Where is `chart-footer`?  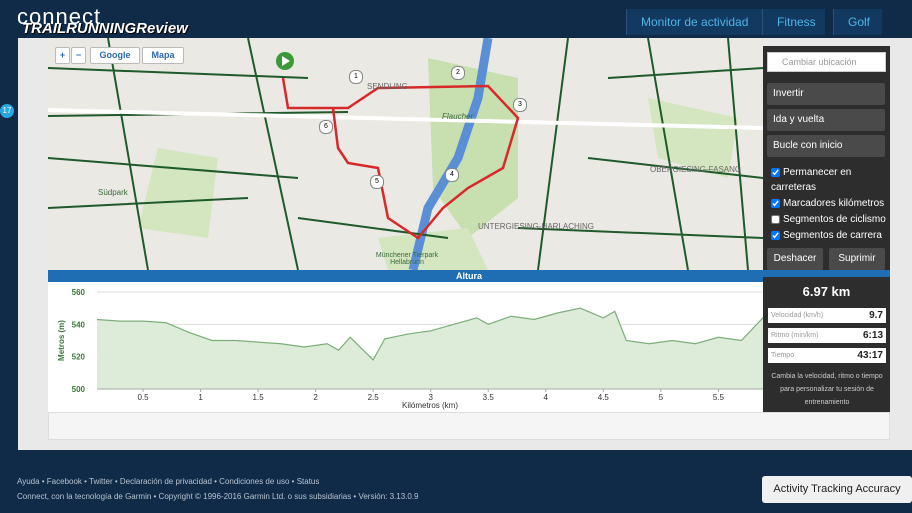
chart-footer is located at coordinates (469, 426).